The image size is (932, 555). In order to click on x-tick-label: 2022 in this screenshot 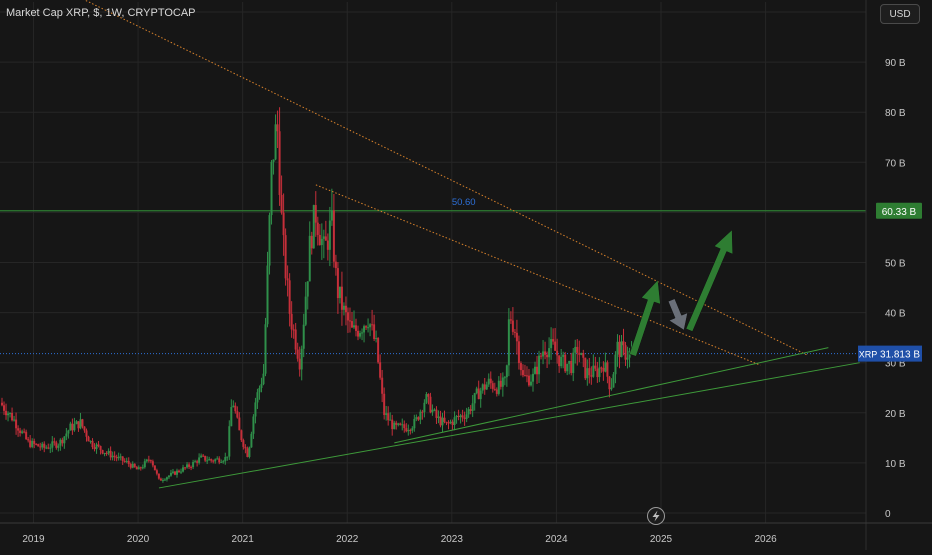, I will do `click(347, 539)`.